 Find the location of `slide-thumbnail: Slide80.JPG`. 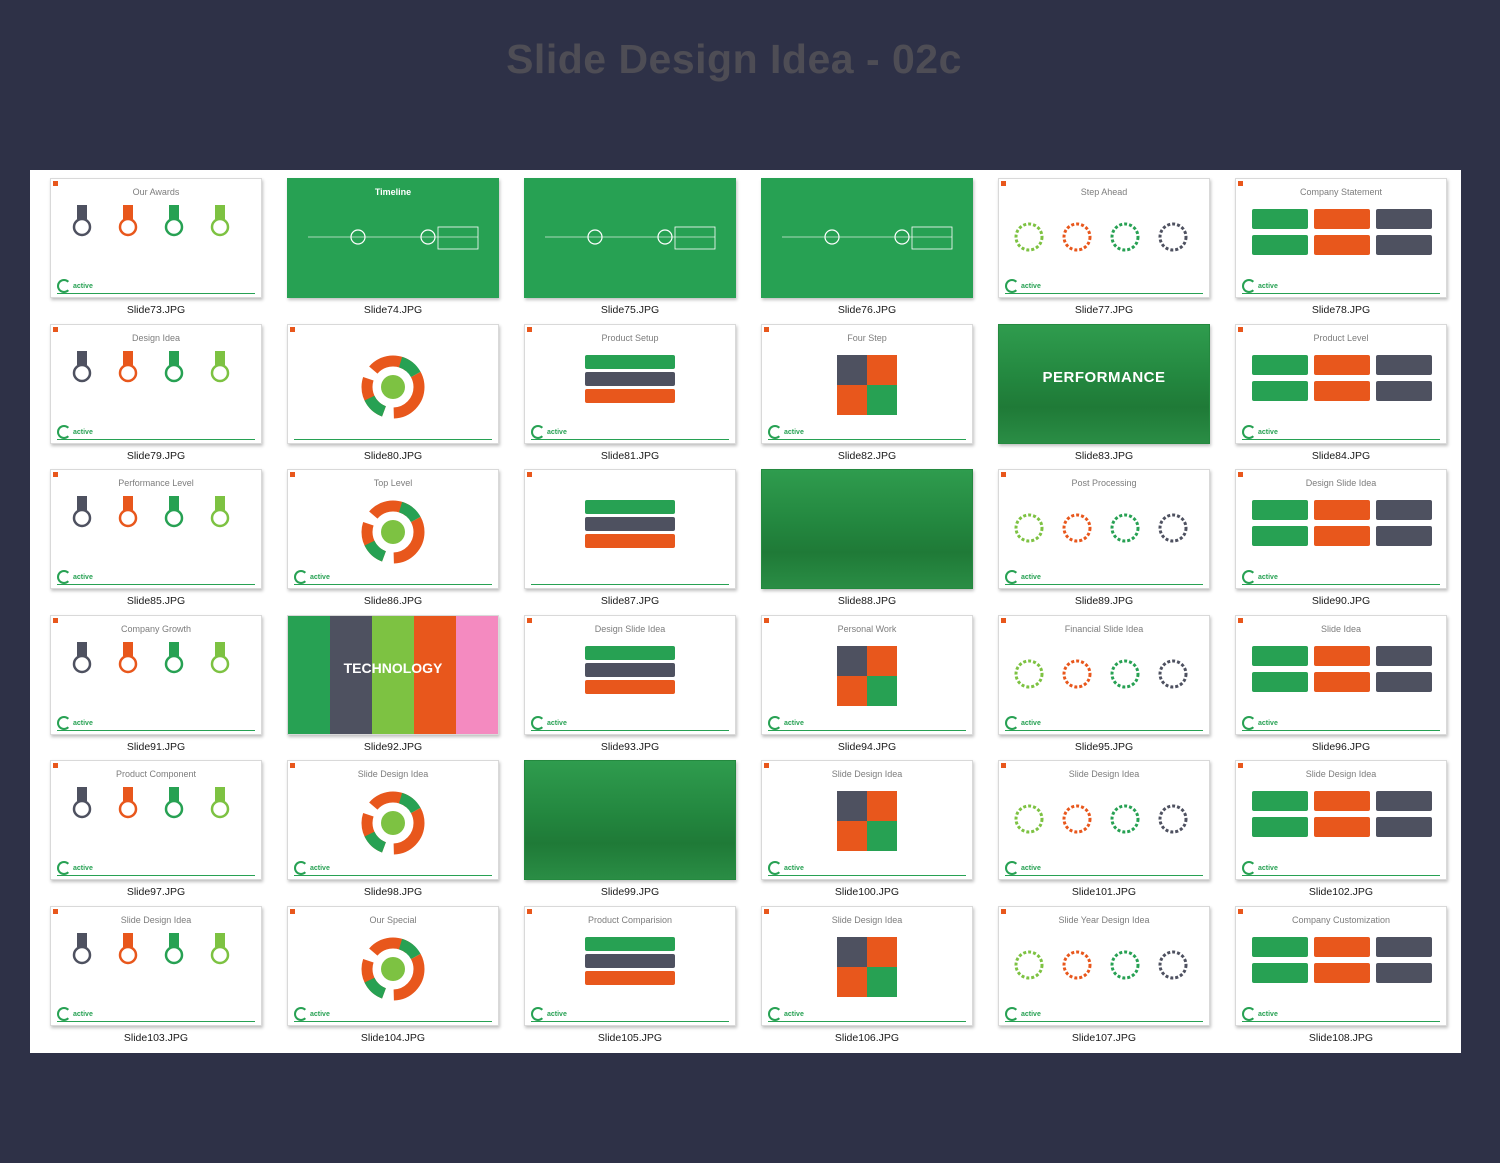

slide-thumbnail: Slide80.JPG is located at coordinates (393, 394).